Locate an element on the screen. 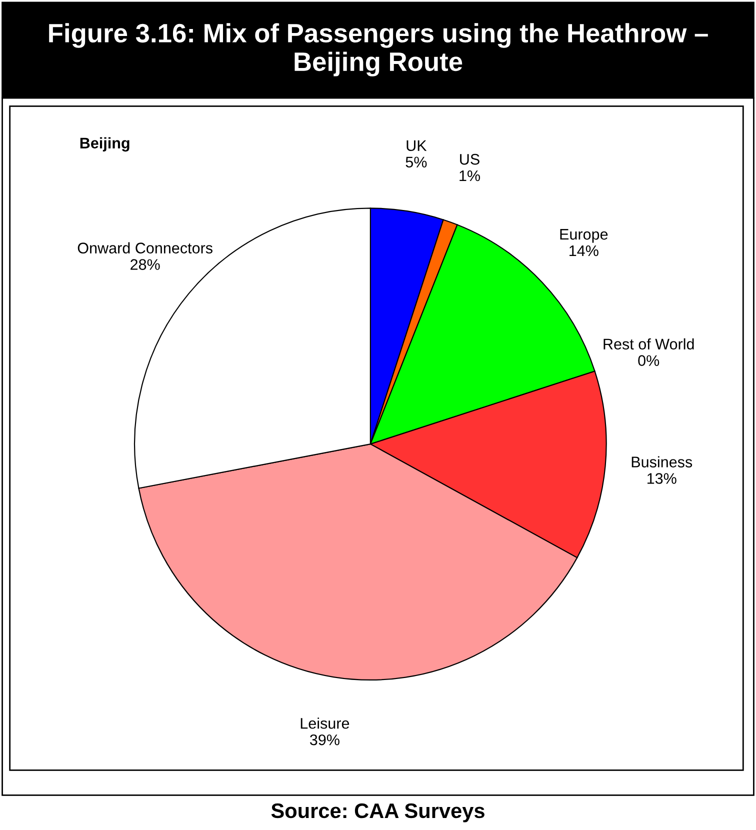 The width and height of the screenshot is (756, 830). data-label: 39% is located at coordinates (325, 740).